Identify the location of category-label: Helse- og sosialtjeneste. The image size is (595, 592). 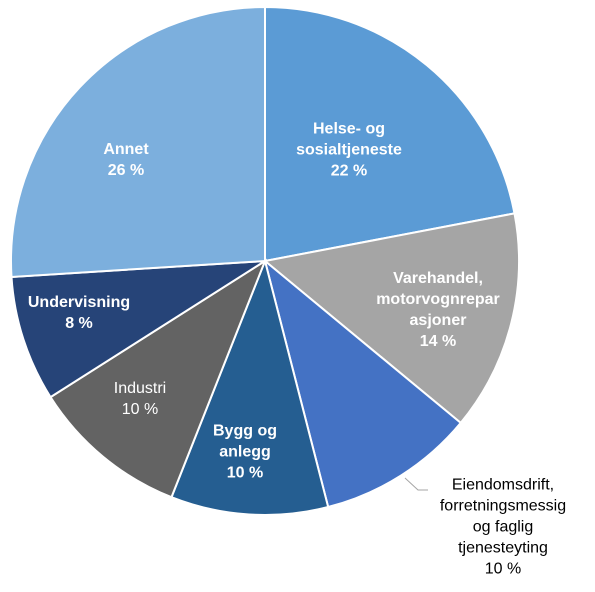
(349, 139).